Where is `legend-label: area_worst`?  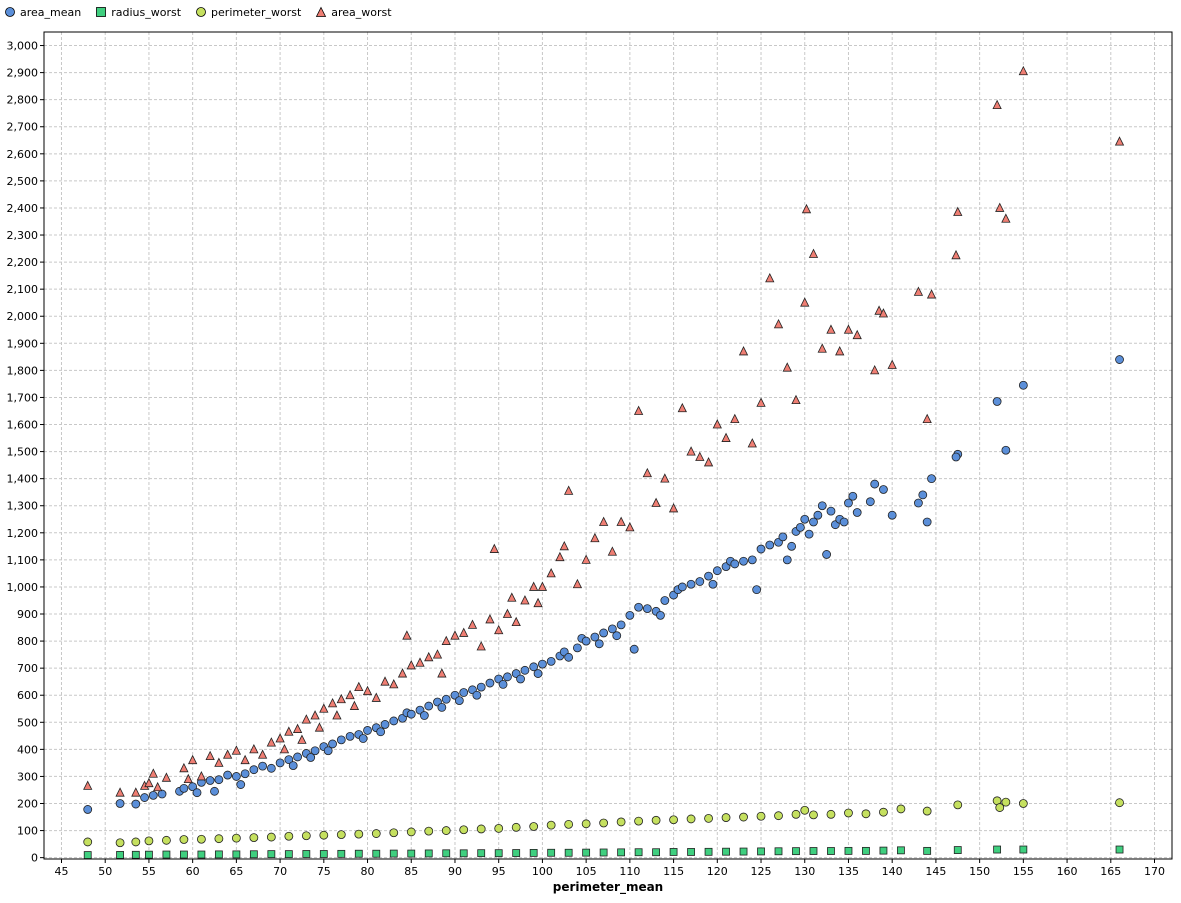
legend-label: area_worst is located at coordinates (361, 12).